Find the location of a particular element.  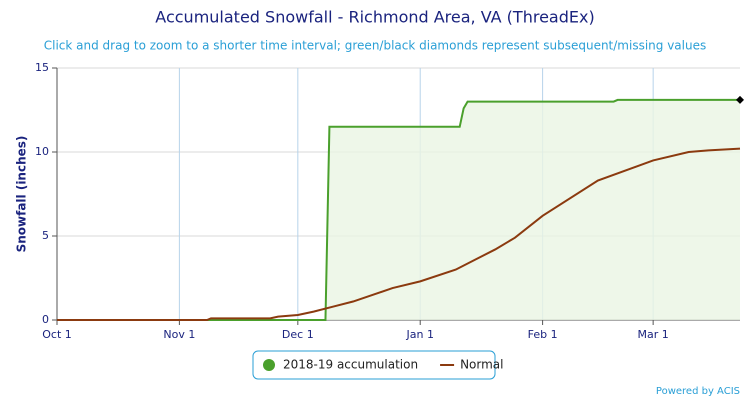

x-tick-label: Mar 1 is located at coordinates (653, 334).